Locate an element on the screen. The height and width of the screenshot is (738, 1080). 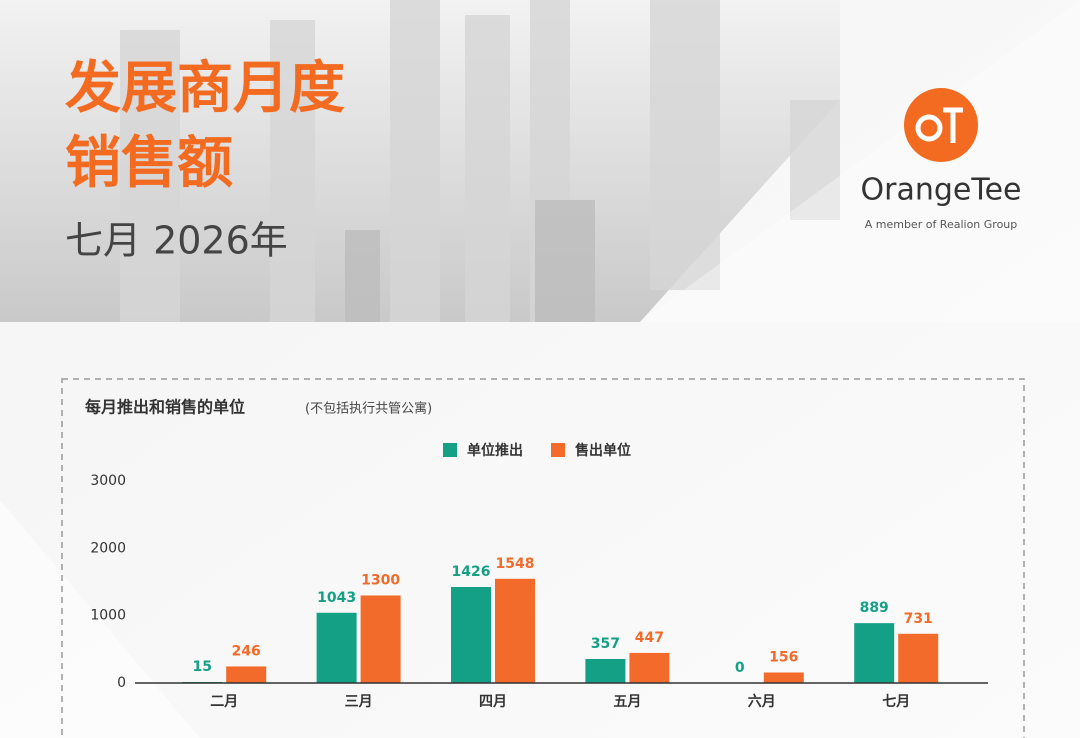
x-tick-label: 七月 is located at coordinates (896, 702).